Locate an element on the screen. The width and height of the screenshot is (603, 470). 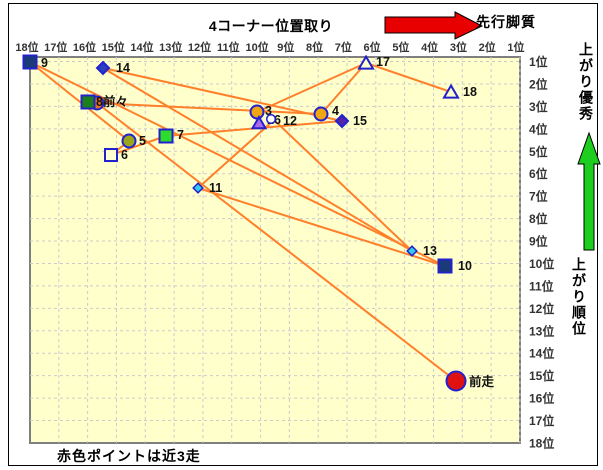
y-tick-label: 9位 is located at coordinates (538, 241).